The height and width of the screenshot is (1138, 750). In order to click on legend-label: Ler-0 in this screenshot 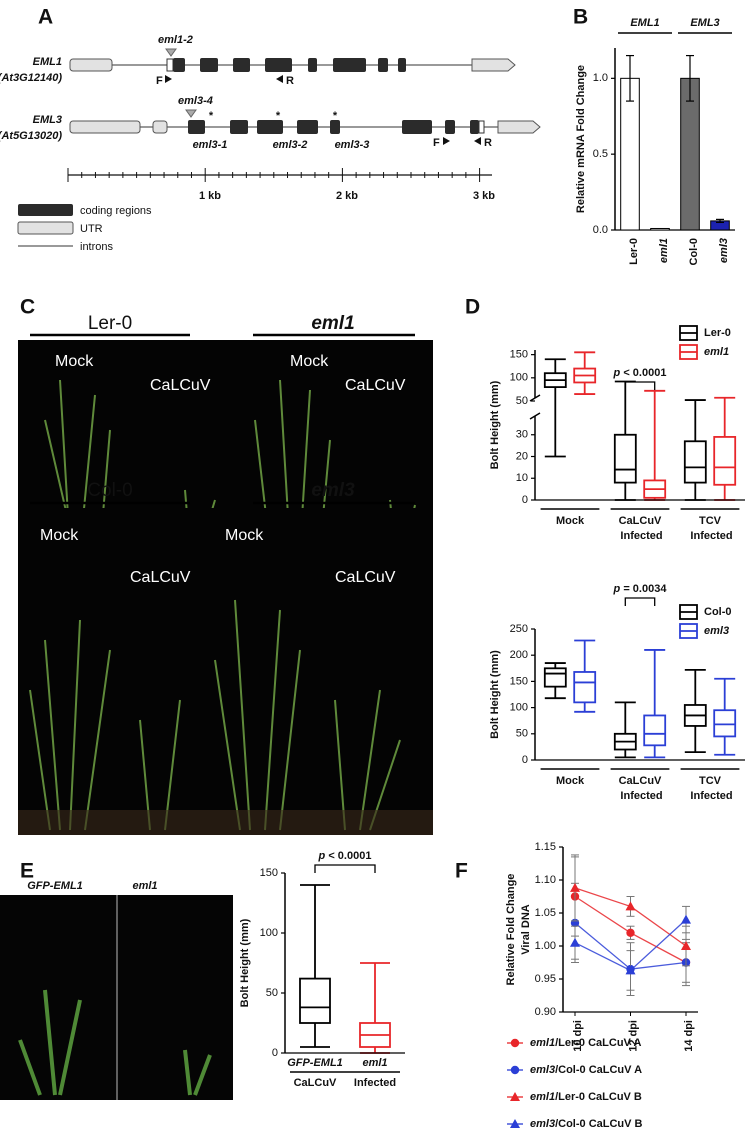, I will do `click(717, 333)`.